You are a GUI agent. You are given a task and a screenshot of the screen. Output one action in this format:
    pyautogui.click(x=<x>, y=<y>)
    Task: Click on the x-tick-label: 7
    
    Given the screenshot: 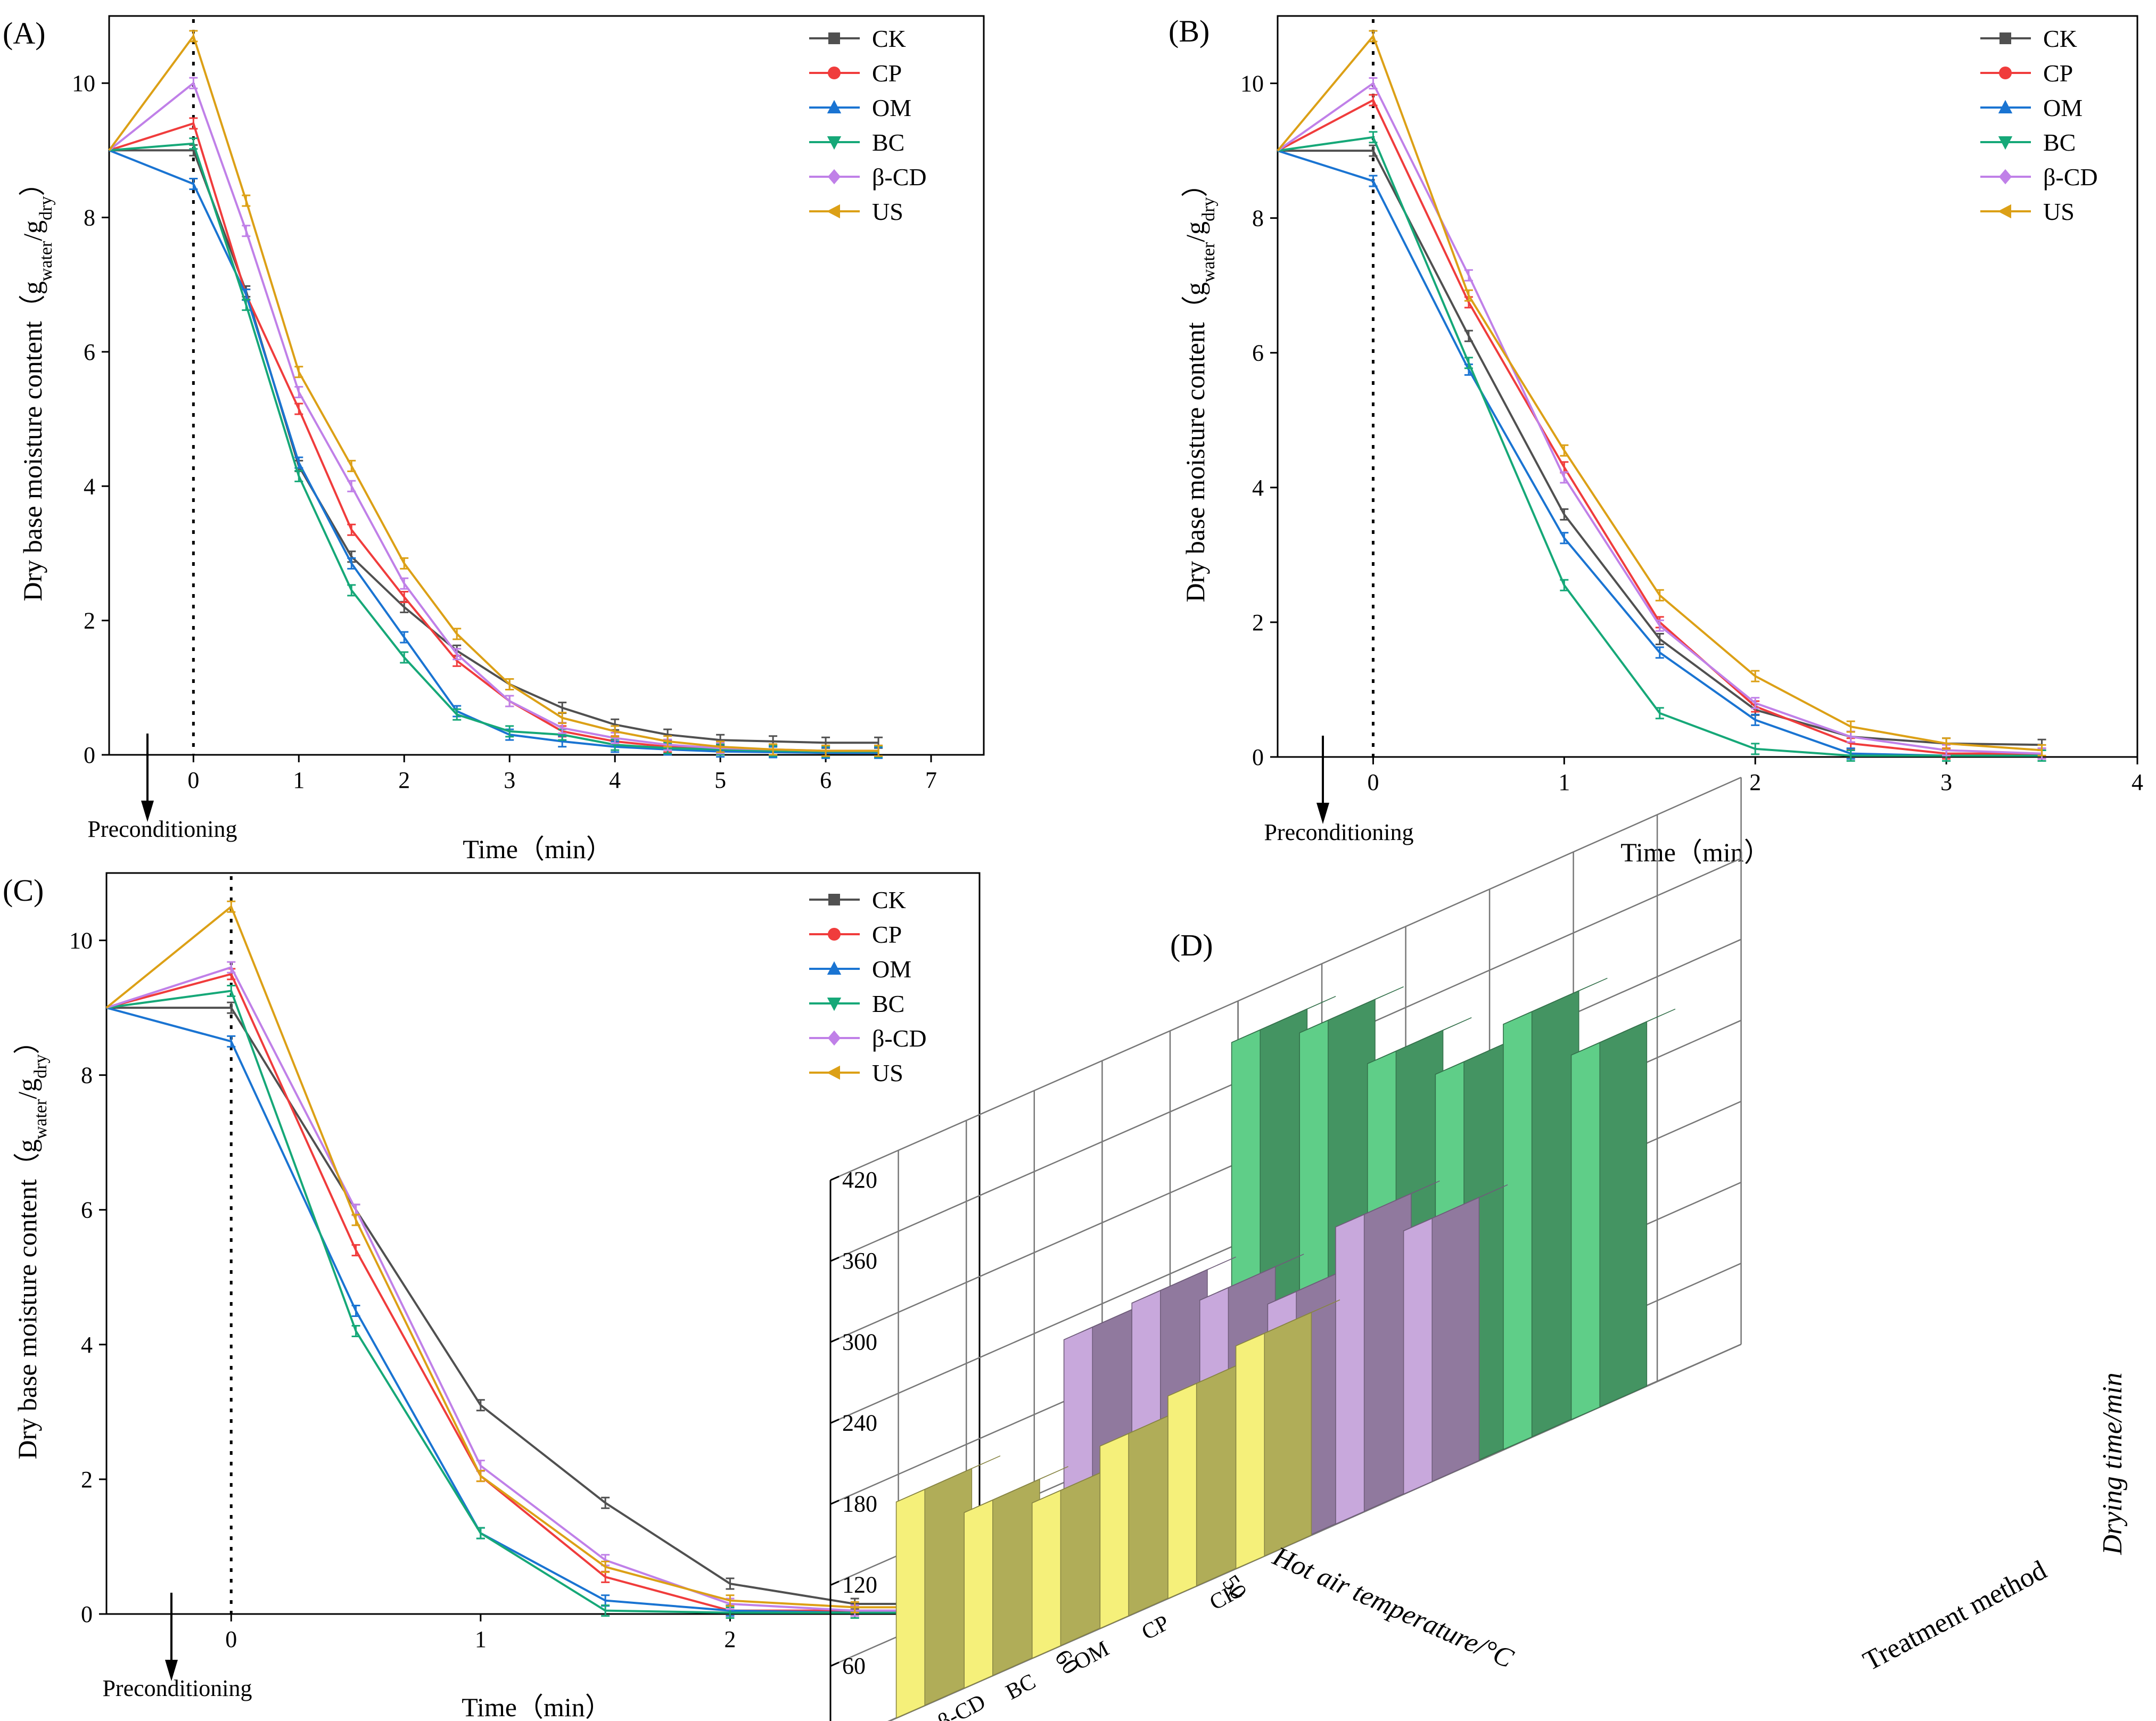 What is the action you would take?
    pyautogui.click(x=931, y=780)
    